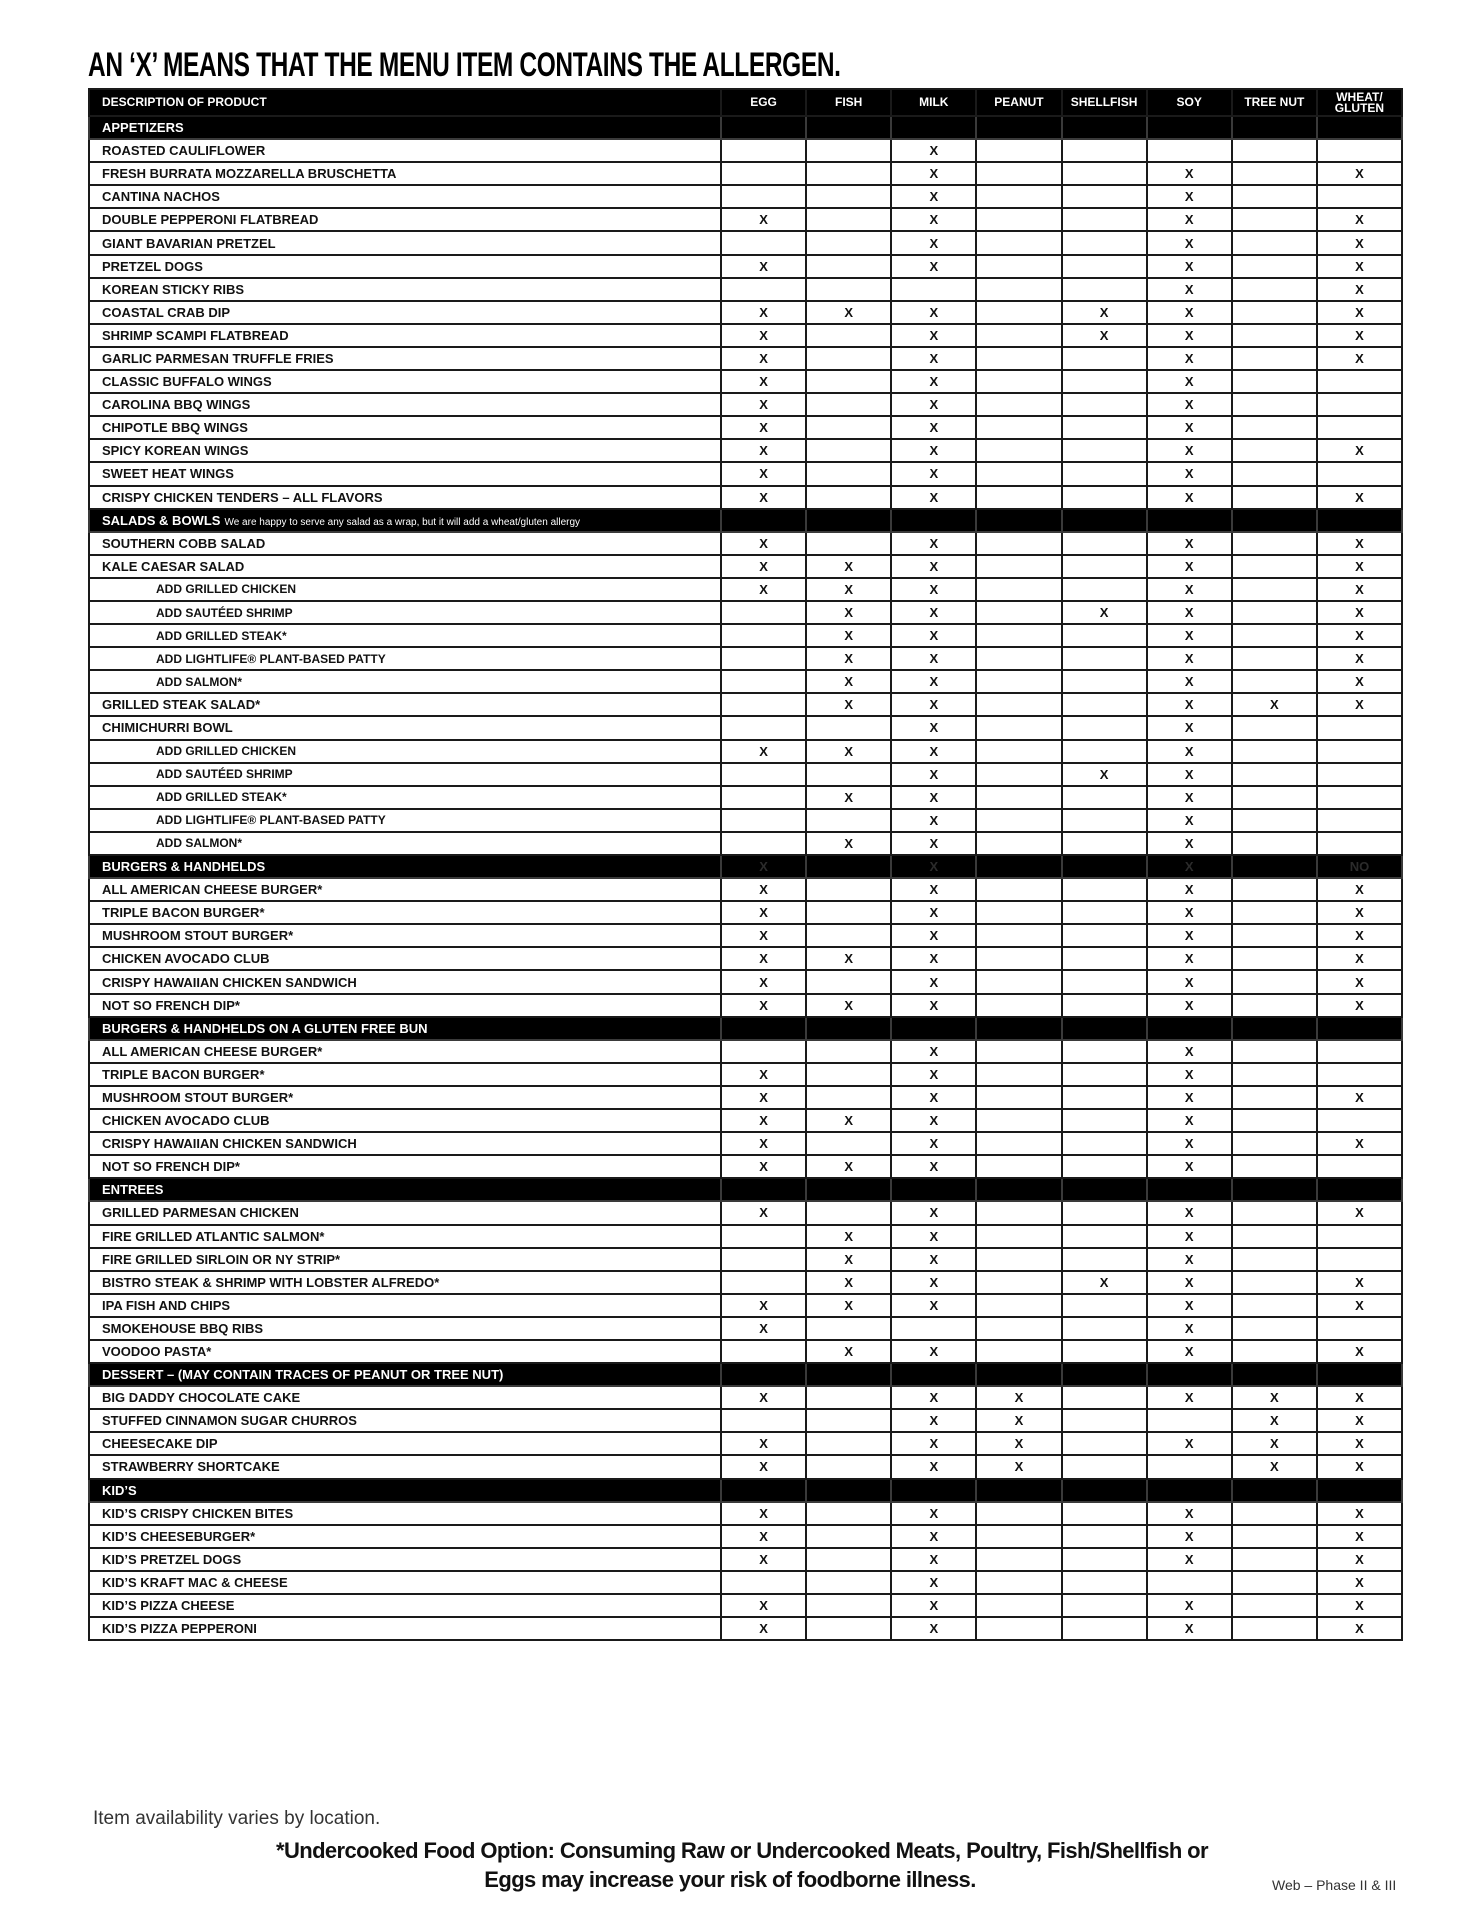 This screenshot has width=1484, height=1920. What do you see at coordinates (746, 1467) in the screenshot?
I see `table-row: STRAWBERRY SHORTCAKE X X X X X` at bounding box center [746, 1467].